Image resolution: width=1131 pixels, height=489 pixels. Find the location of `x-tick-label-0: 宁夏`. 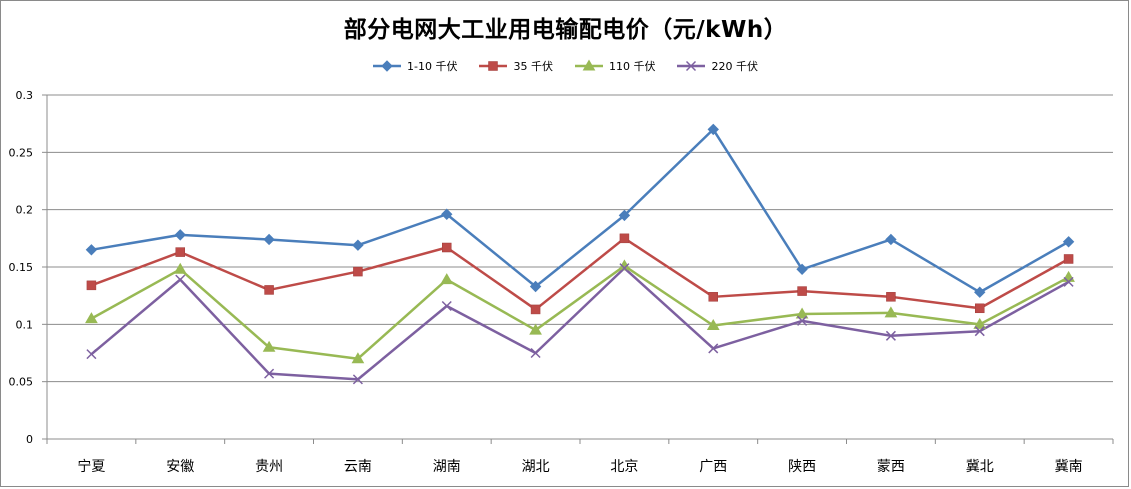

x-tick-label-0: 宁夏 is located at coordinates (91, 466).